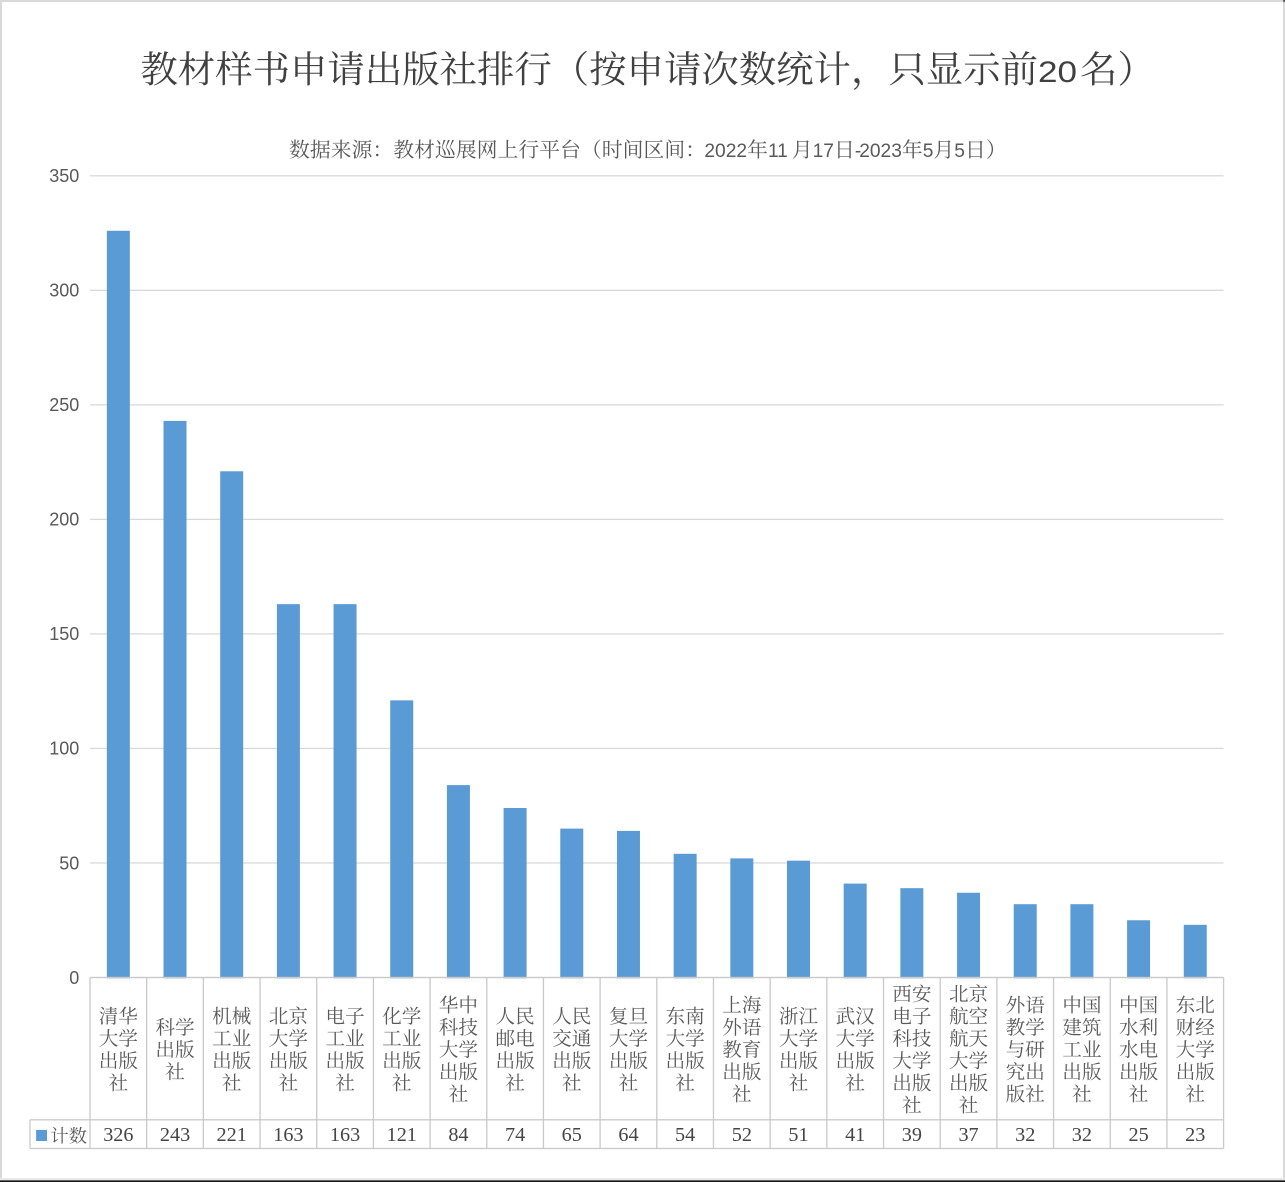  I want to click on svg-text: 150, so click(64, 634).